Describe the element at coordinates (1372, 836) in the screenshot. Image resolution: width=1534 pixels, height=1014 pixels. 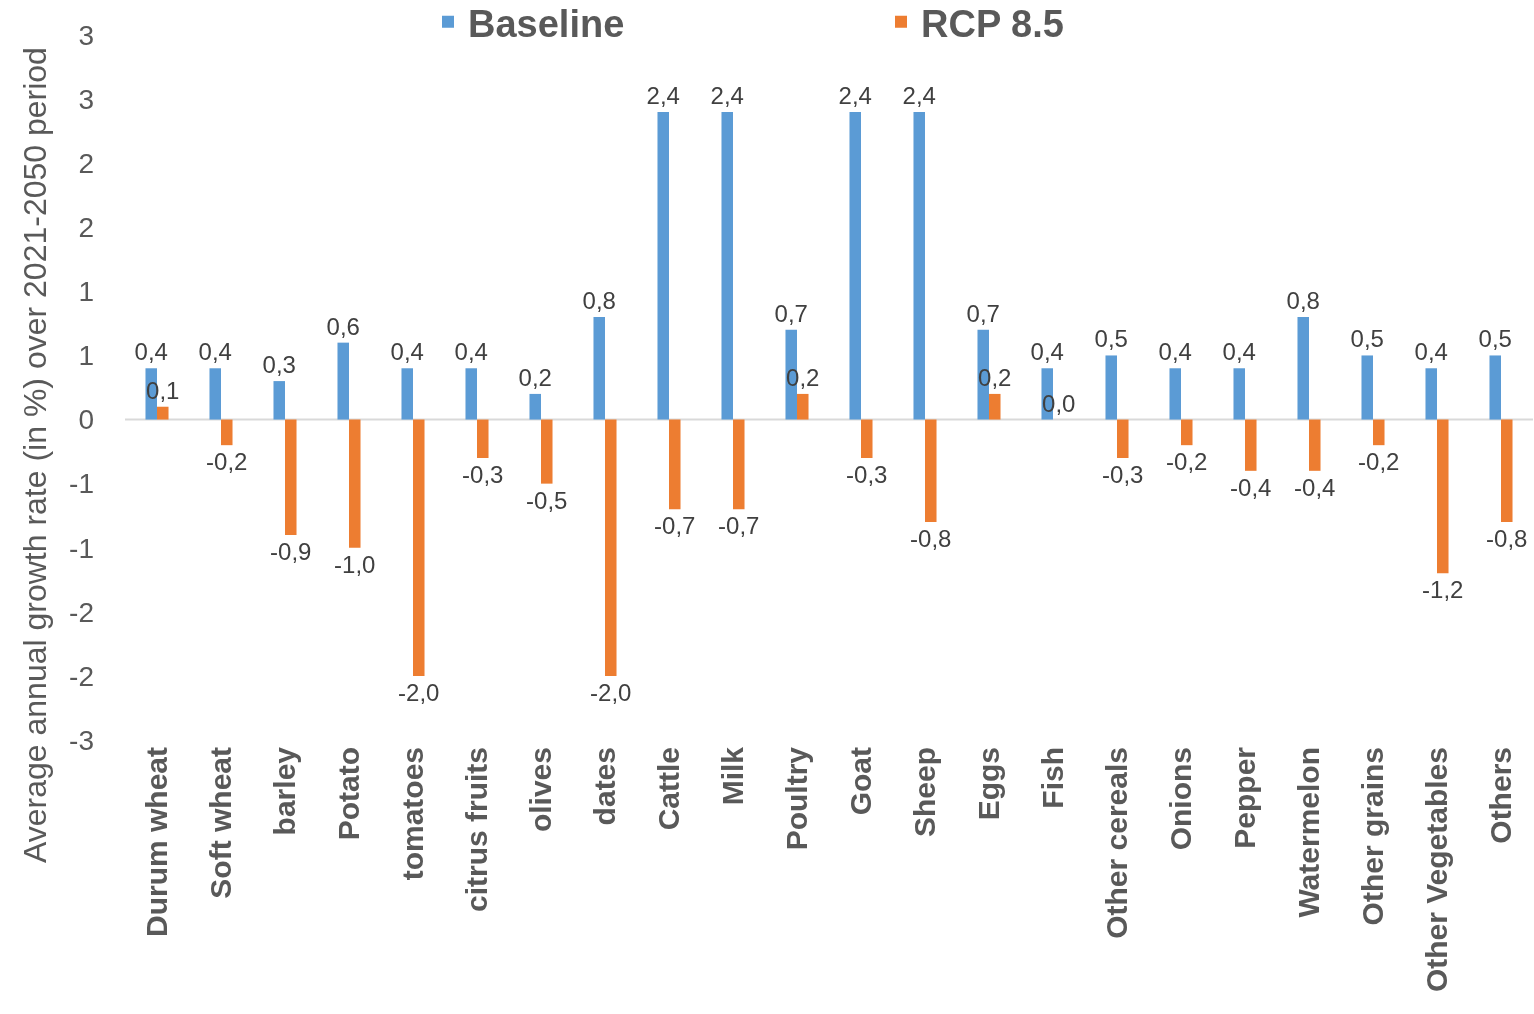
I see `x-tick-label: Other grains` at that location.